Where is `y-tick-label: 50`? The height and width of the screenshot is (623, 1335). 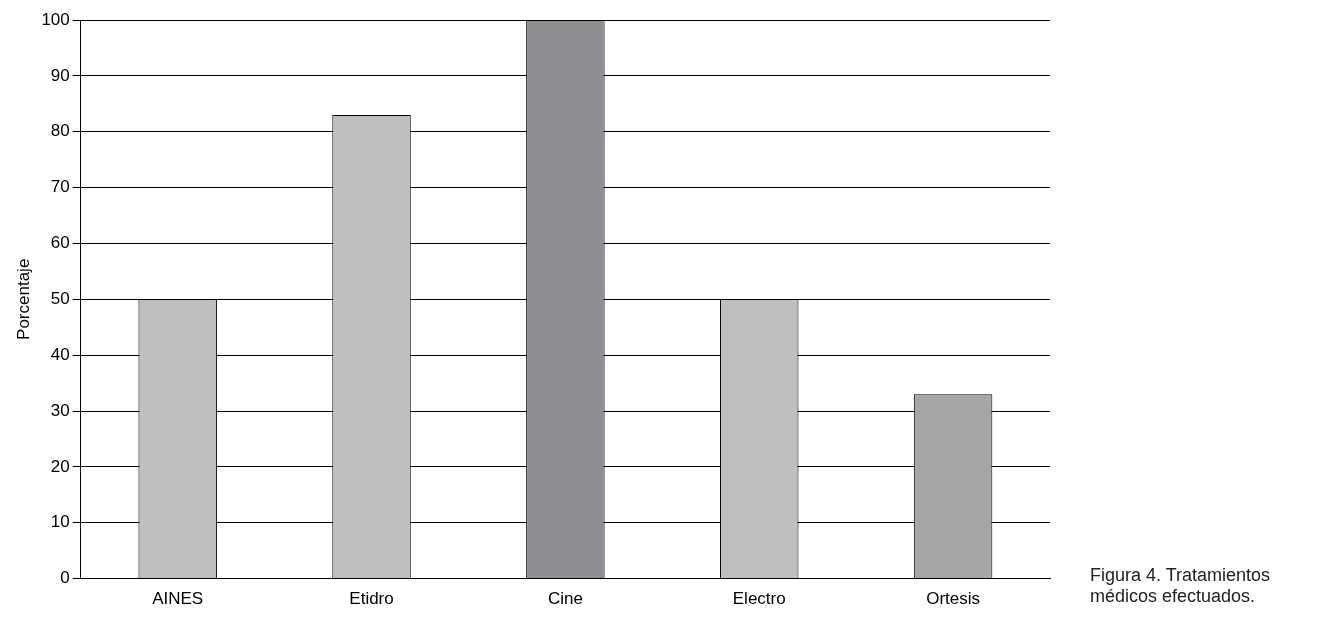 y-tick-label: 50 is located at coordinates (60, 298).